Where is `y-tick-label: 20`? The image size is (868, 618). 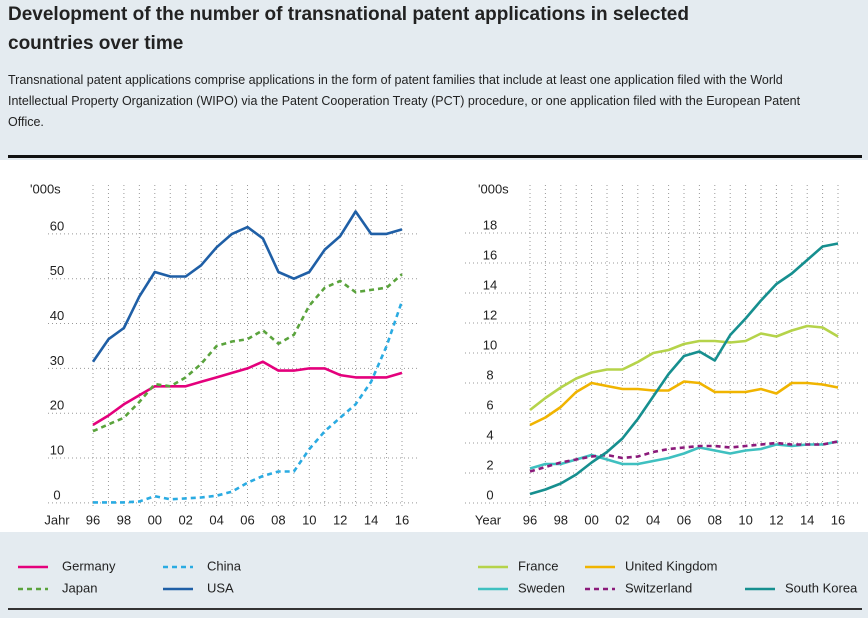 y-tick-label: 20 is located at coordinates (57, 405).